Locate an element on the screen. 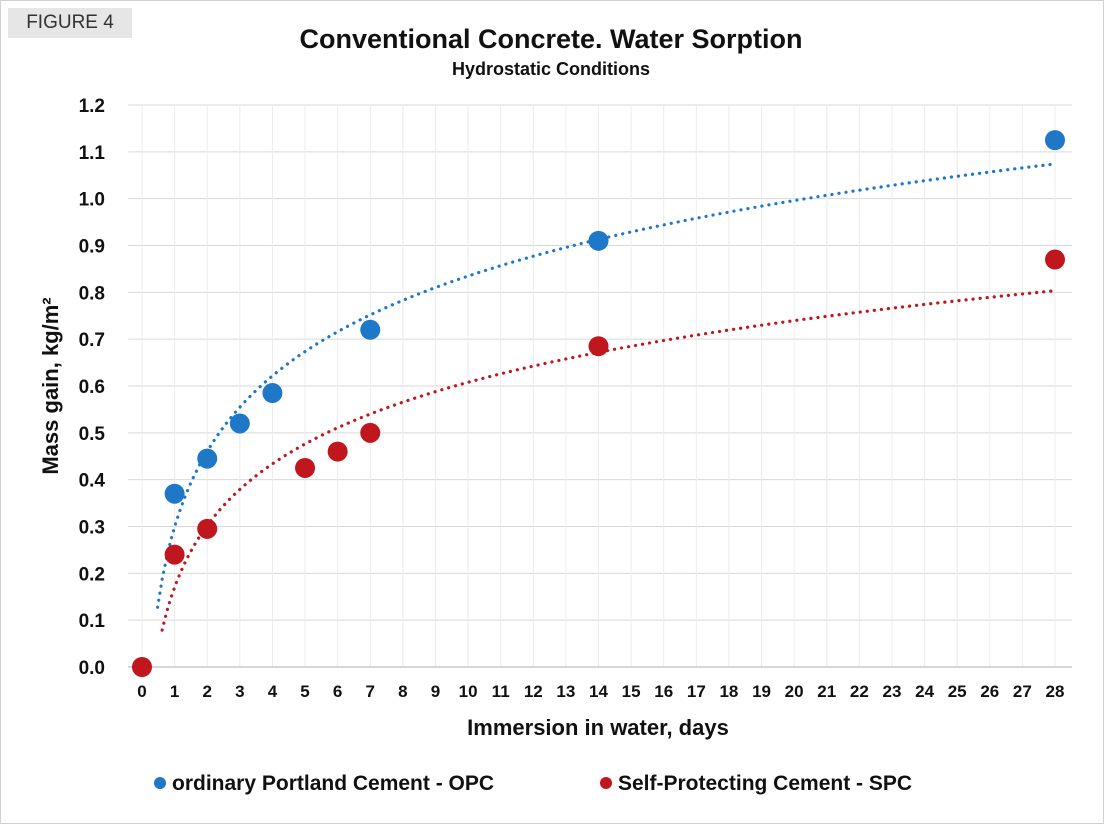  x-tick-label: 26 is located at coordinates (989, 691).